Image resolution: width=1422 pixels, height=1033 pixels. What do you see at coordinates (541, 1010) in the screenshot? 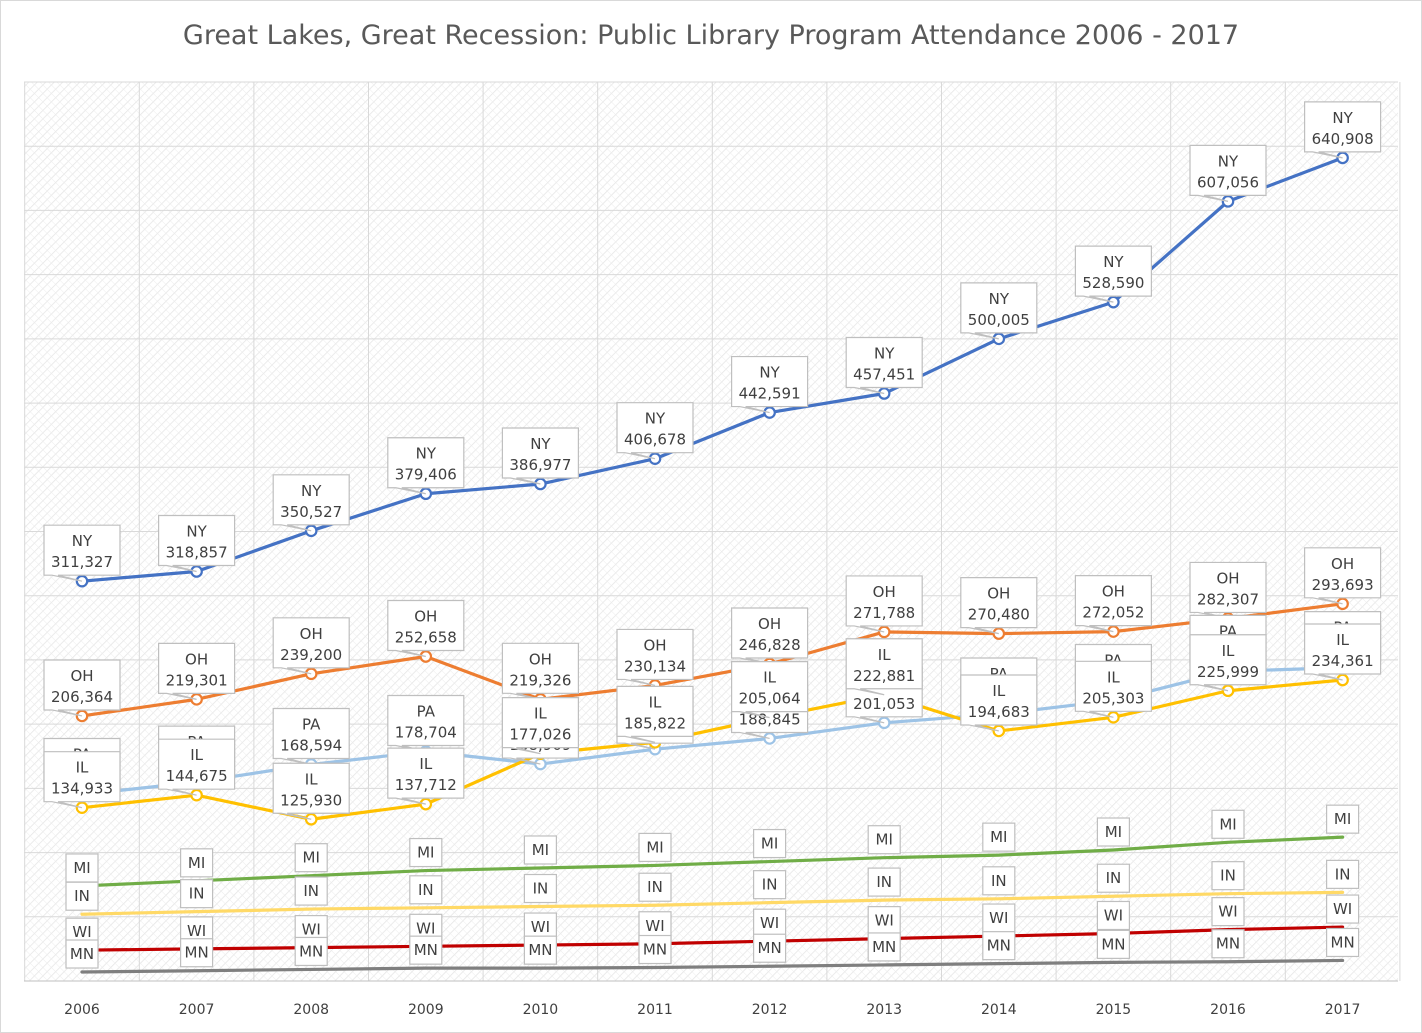
I see `x-tick-label: 2010` at bounding box center [541, 1010].